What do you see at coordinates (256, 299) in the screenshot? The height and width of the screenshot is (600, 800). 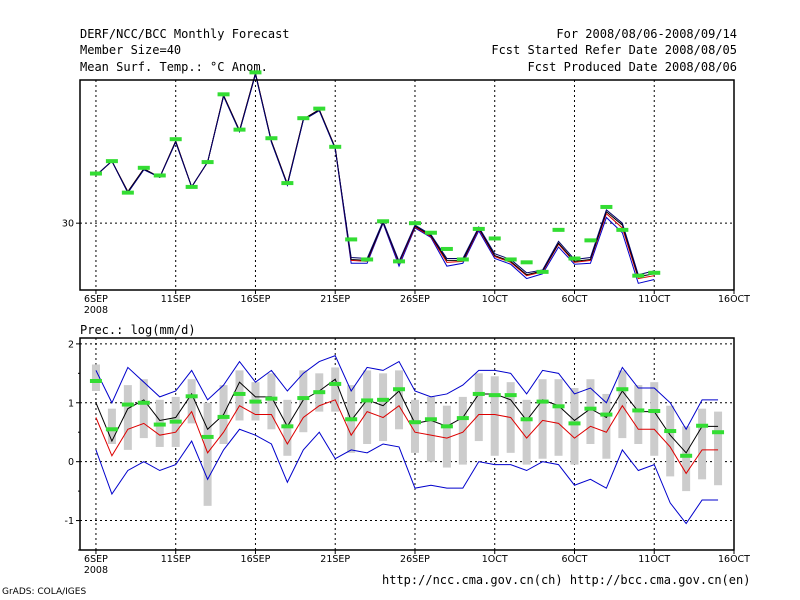 I see `temp-x-tick-label: 16SEP` at bounding box center [256, 299].